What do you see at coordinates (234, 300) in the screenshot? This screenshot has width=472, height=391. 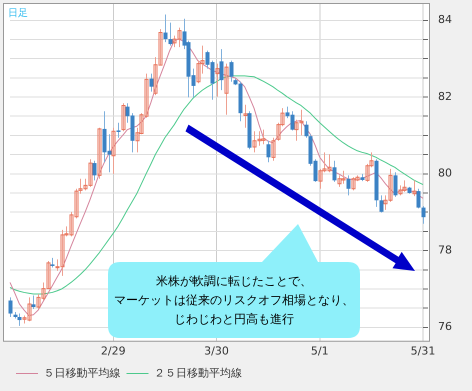 I see `annotation: マーケットは従来のリスクオフ相場となり、` at bounding box center [234, 300].